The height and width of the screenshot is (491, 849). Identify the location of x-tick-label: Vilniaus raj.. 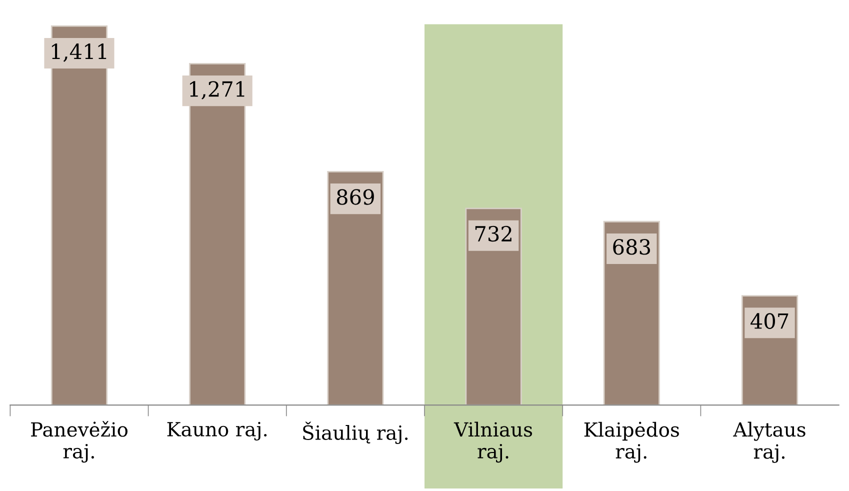
(493, 442).